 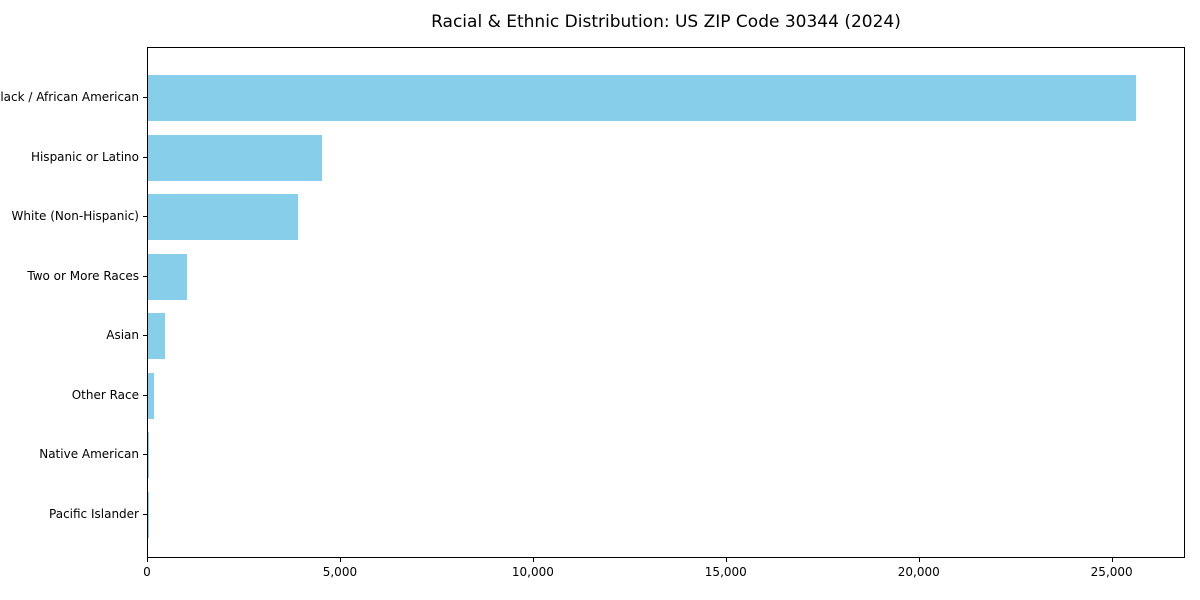 What do you see at coordinates (69, 97) in the screenshot?
I see `y-axis-label-black-african-american: Black / African American` at bounding box center [69, 97].